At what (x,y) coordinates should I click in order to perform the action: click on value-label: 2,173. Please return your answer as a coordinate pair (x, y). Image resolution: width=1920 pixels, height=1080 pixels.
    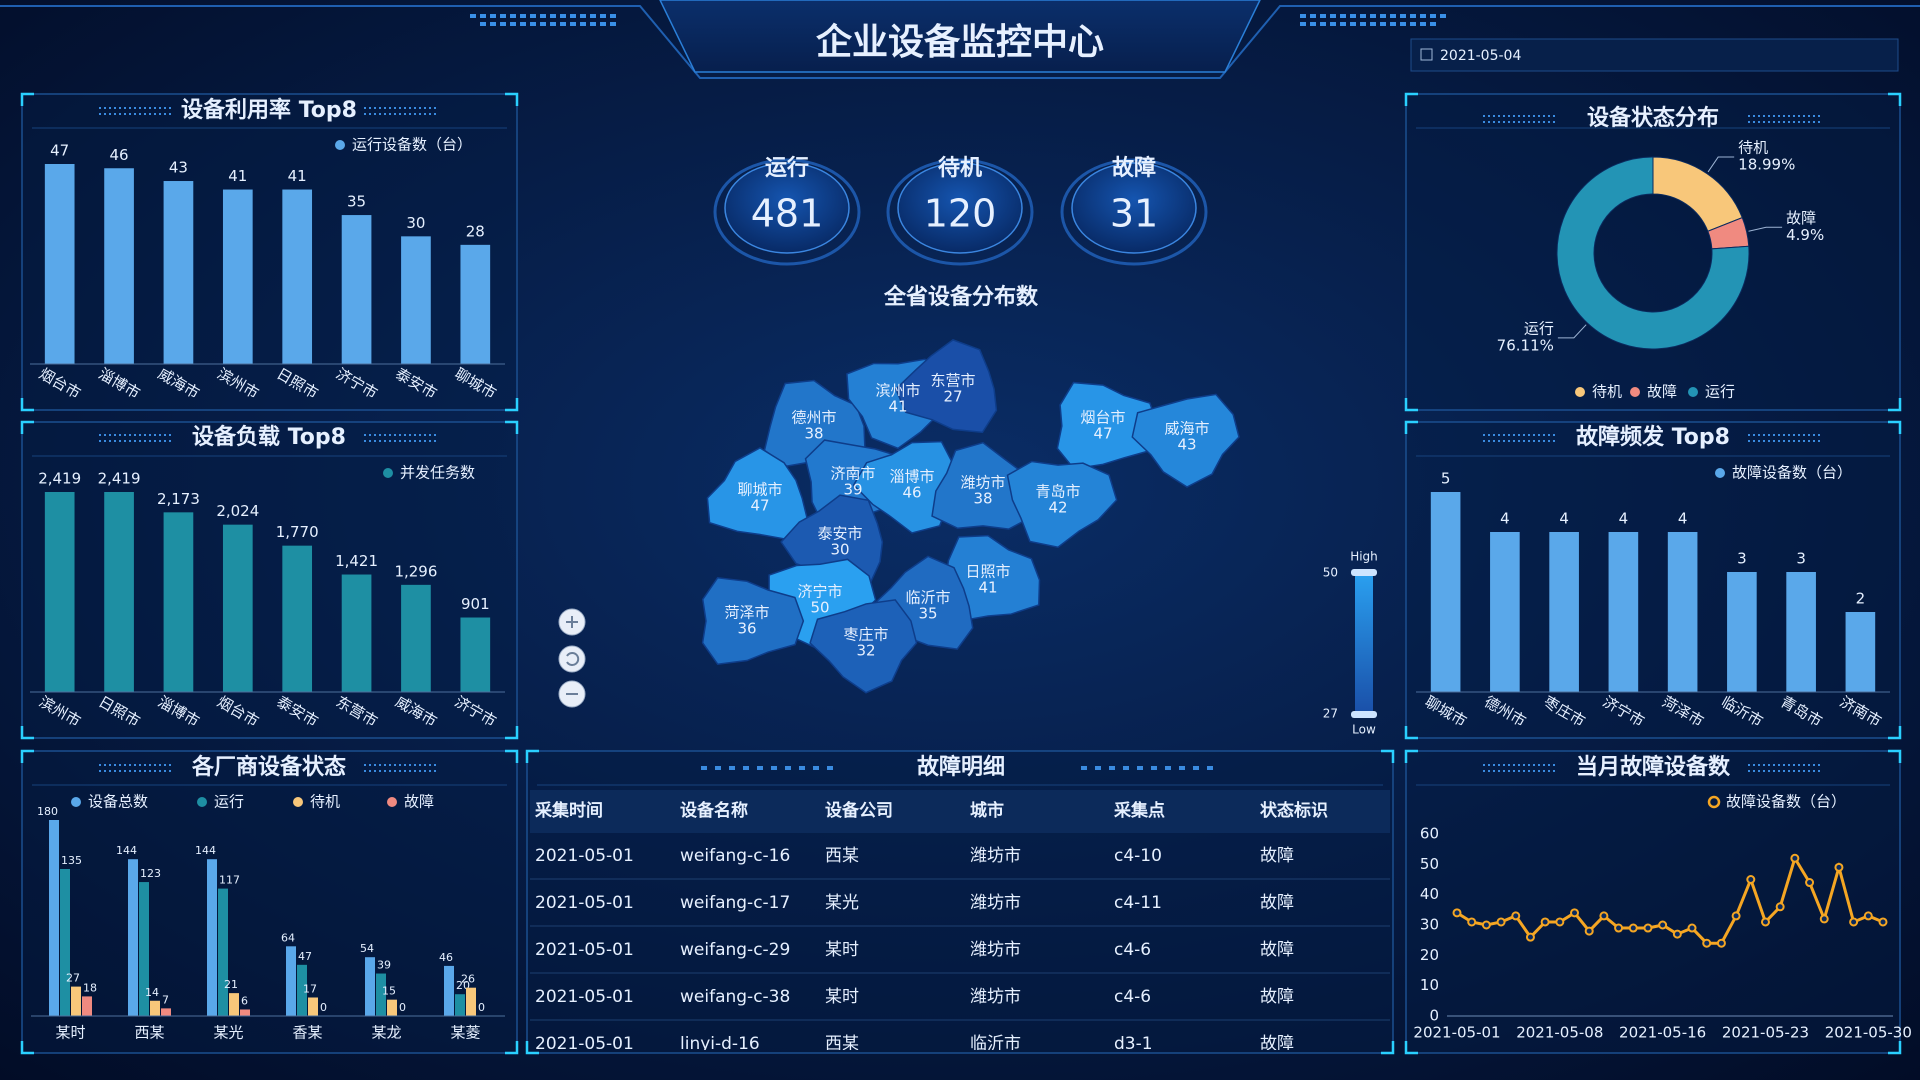
    Looking at the image, I should click on (178, 499).